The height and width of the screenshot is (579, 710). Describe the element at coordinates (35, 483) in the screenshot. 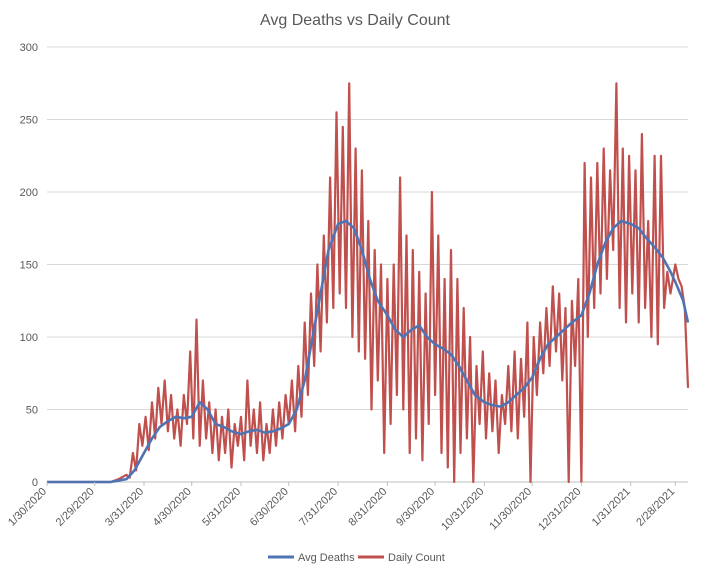

I see `y-tick-label: 0` at that location.